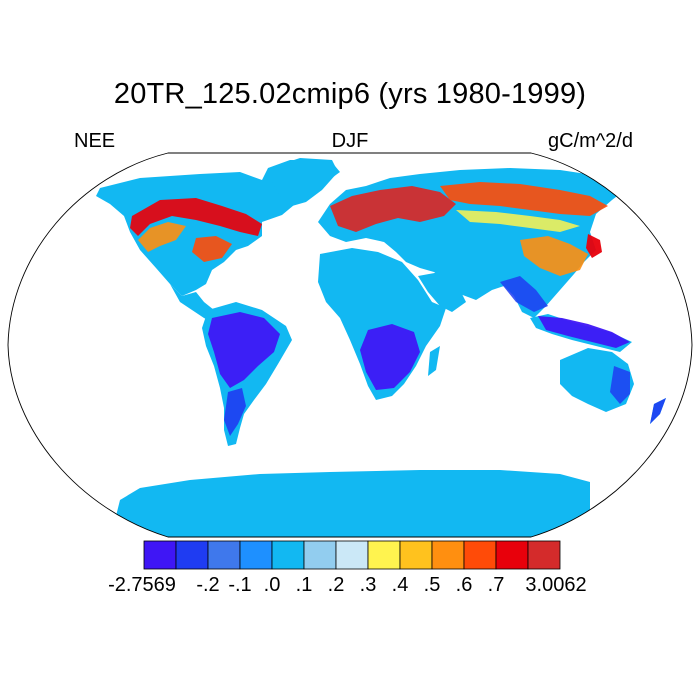  Describe the element at coordinates (390, 357) in the screenshot. I see `uptake-central-africa` at that location.